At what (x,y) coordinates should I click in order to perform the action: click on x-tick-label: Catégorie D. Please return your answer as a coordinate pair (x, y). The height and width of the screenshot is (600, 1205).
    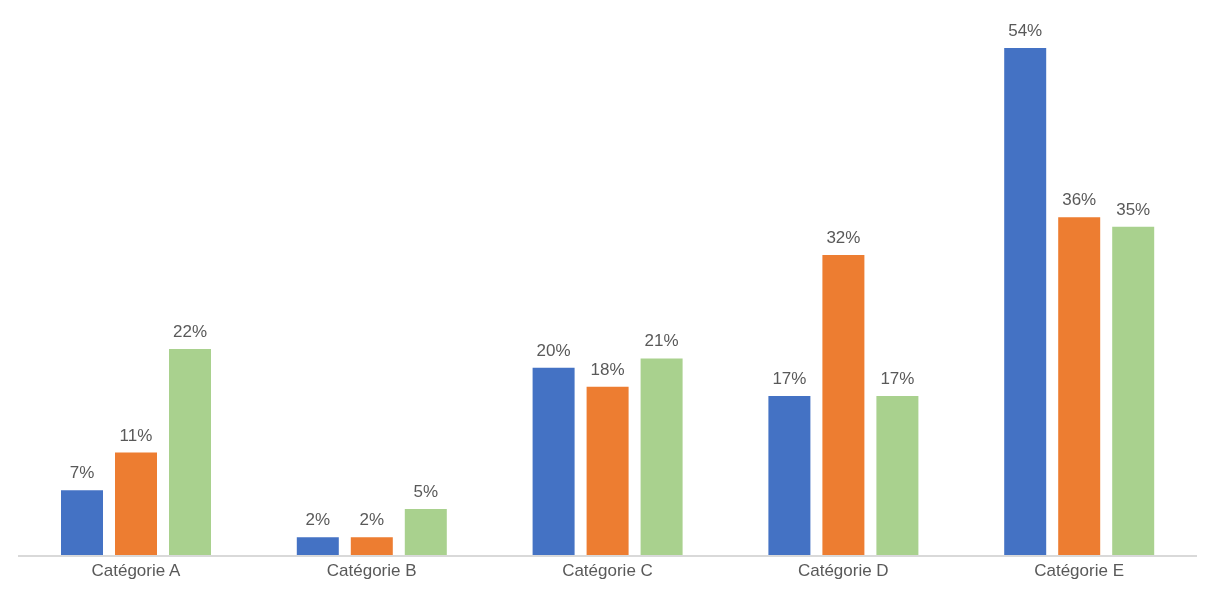
    Looking at the image, I should click on (843, 571).